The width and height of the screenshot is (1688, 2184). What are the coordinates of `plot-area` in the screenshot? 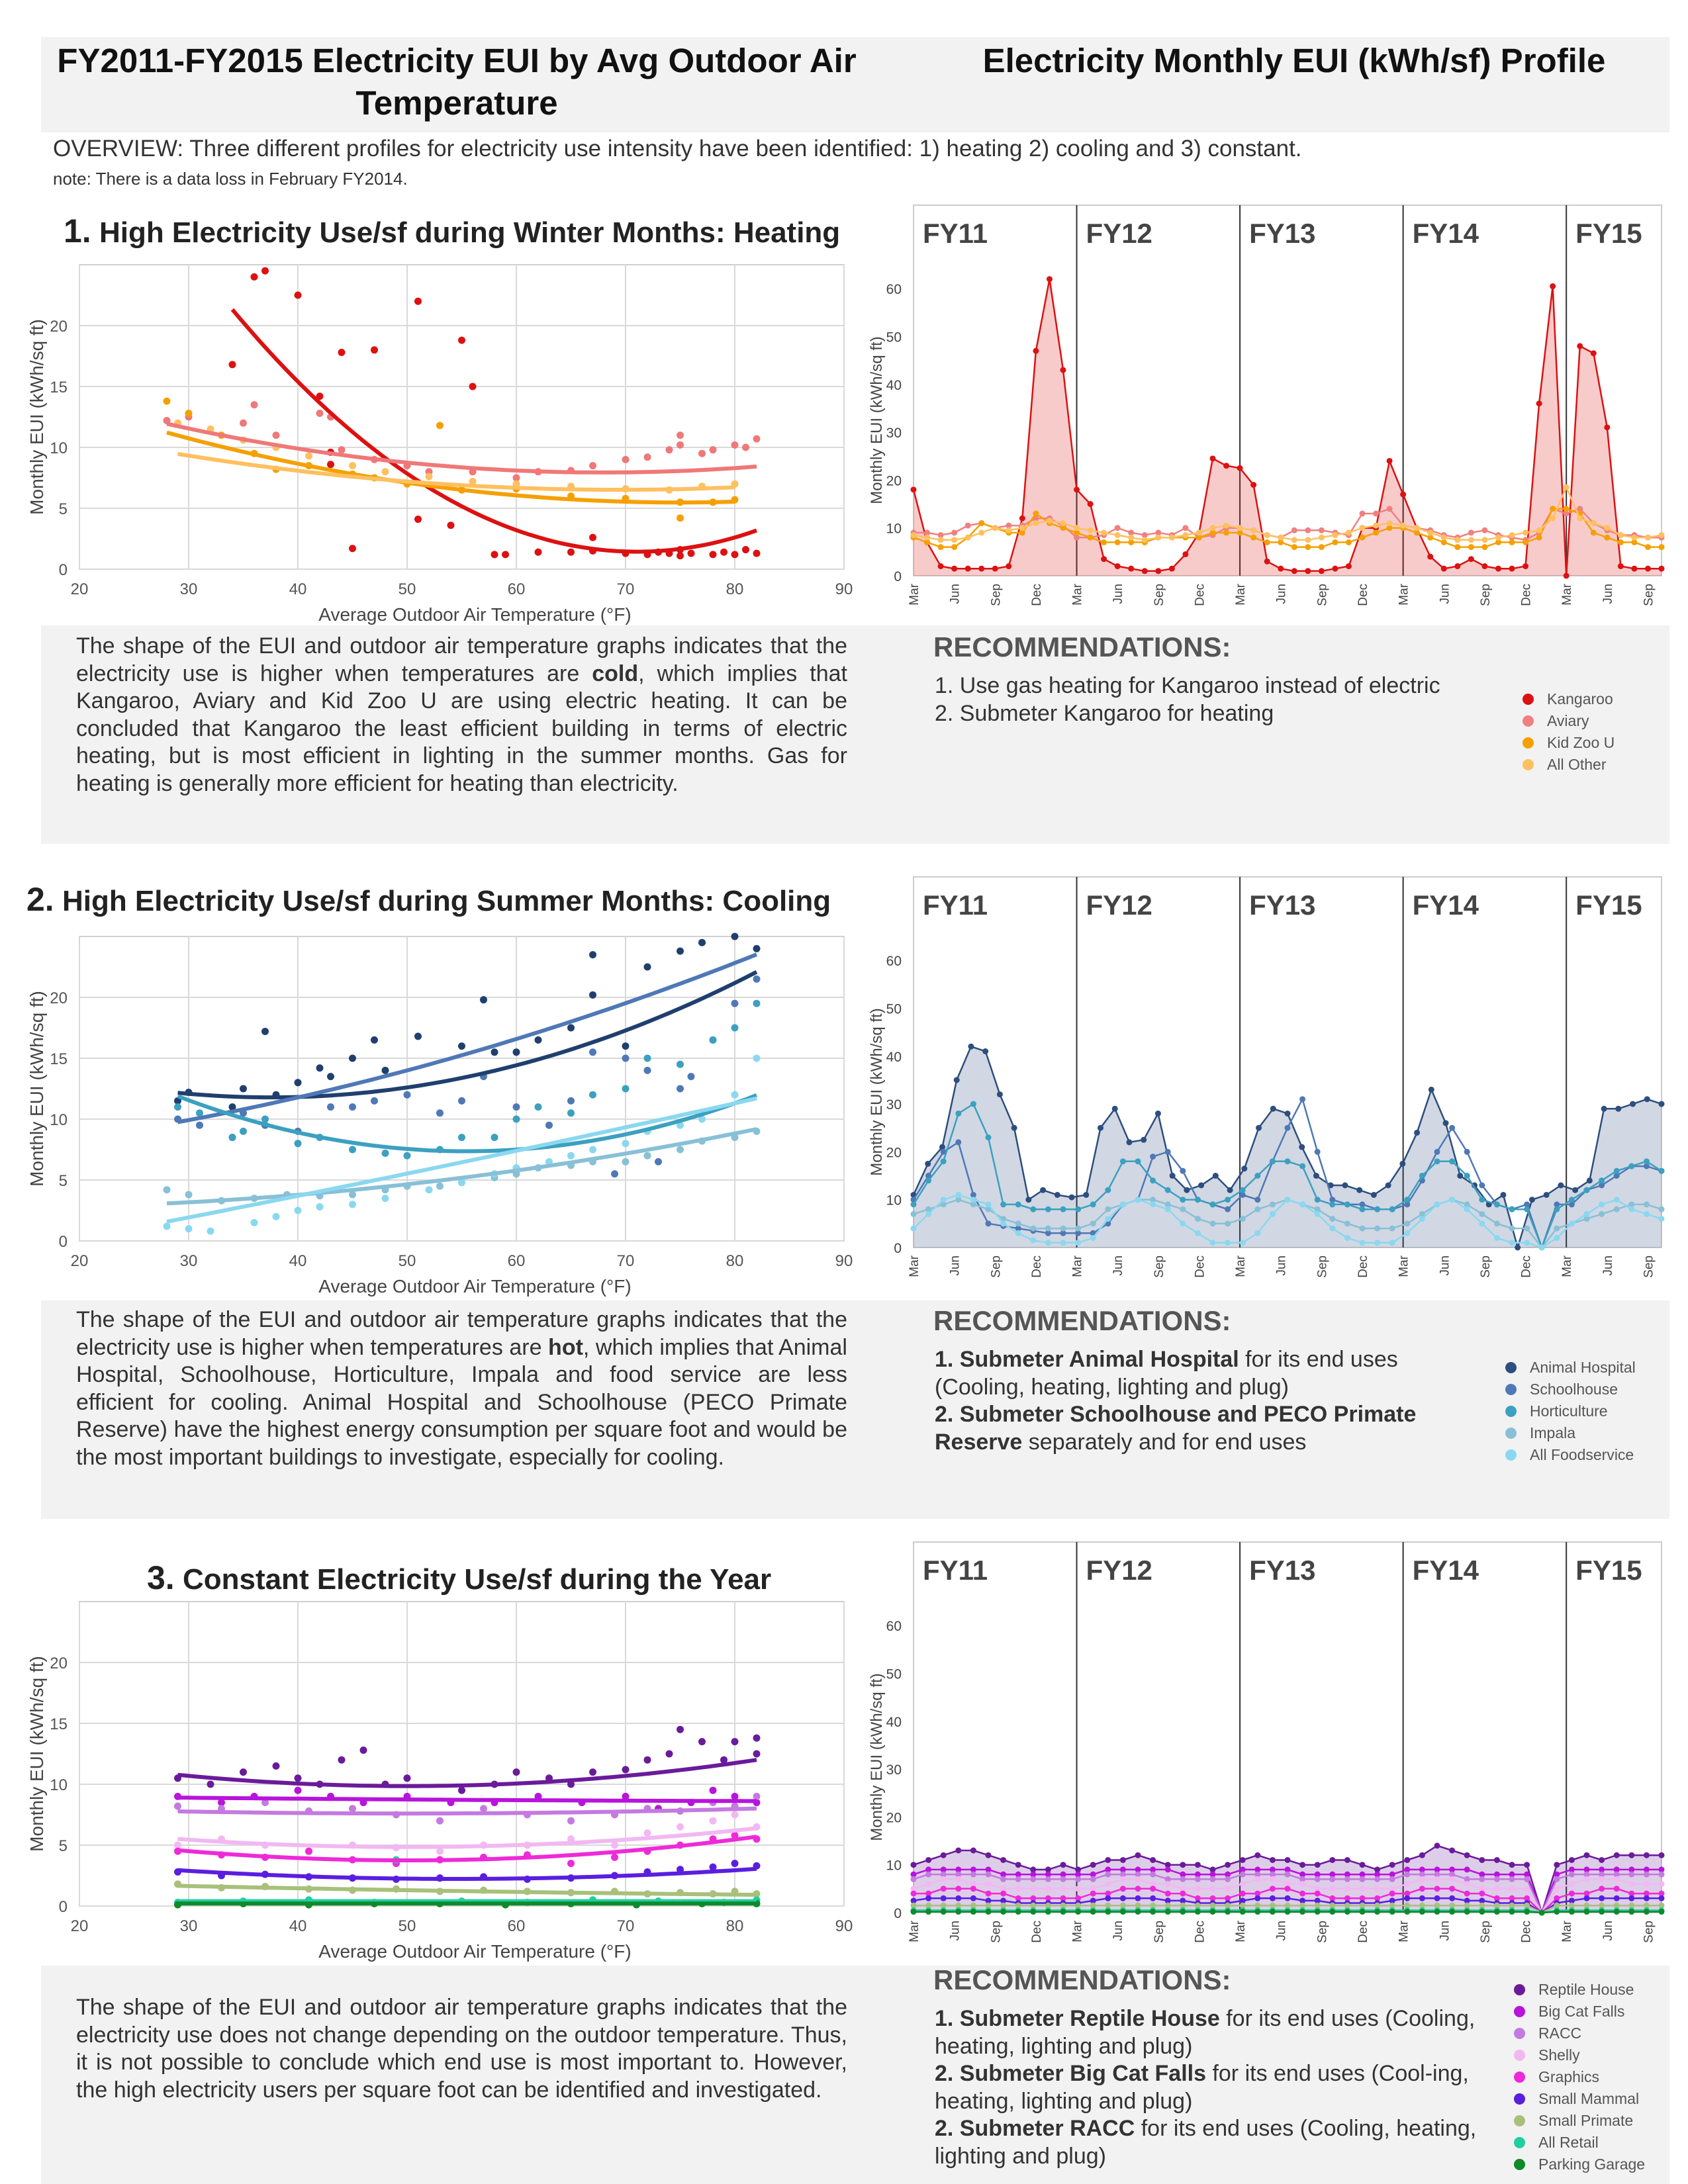 It's located at (462, 1089).